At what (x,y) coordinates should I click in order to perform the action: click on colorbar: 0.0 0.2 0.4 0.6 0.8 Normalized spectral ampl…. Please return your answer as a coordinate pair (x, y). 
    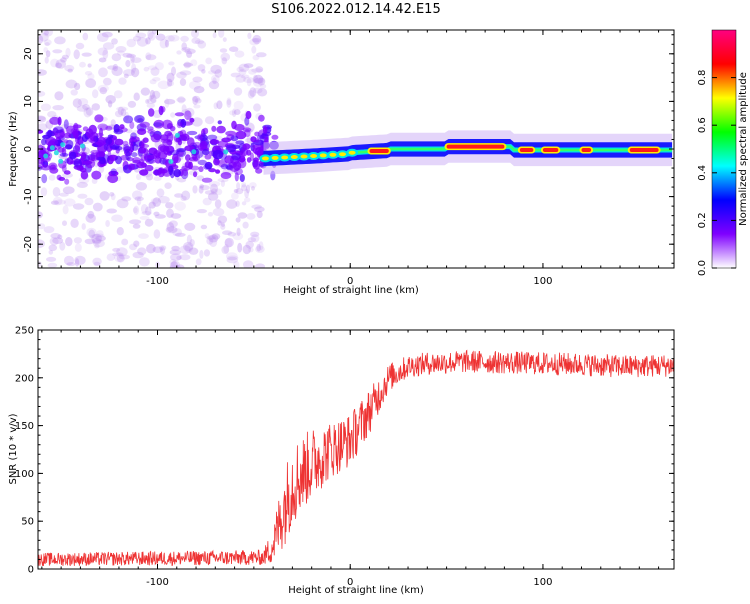
    Looking at the image, I should click on (723, 152).